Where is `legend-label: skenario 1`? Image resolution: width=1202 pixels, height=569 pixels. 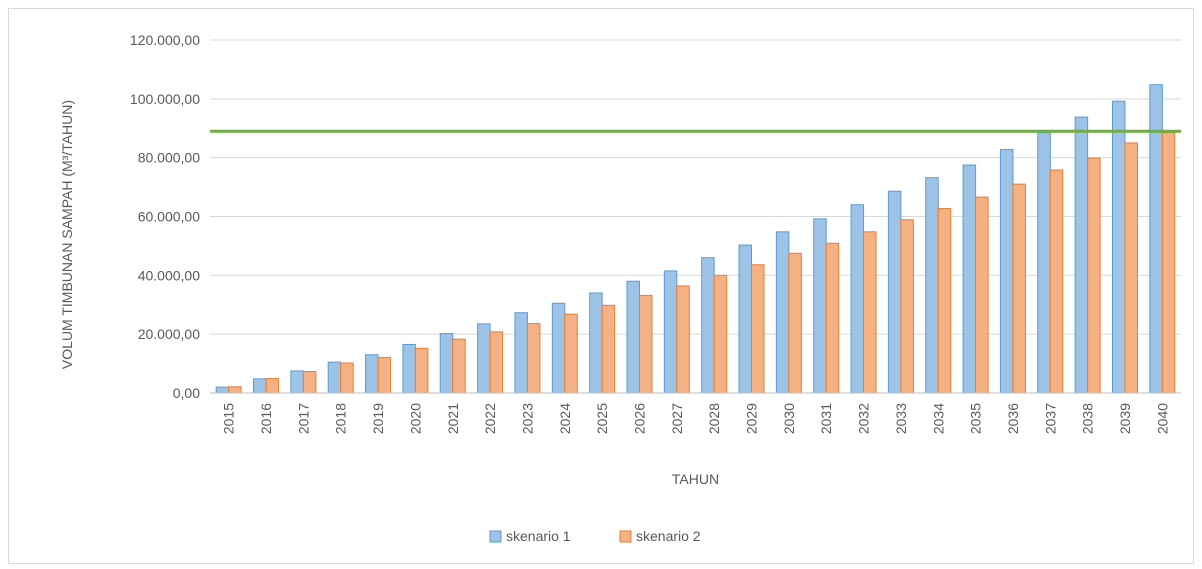 legend-label: skenario 1 is located at coordinates (538, 536).